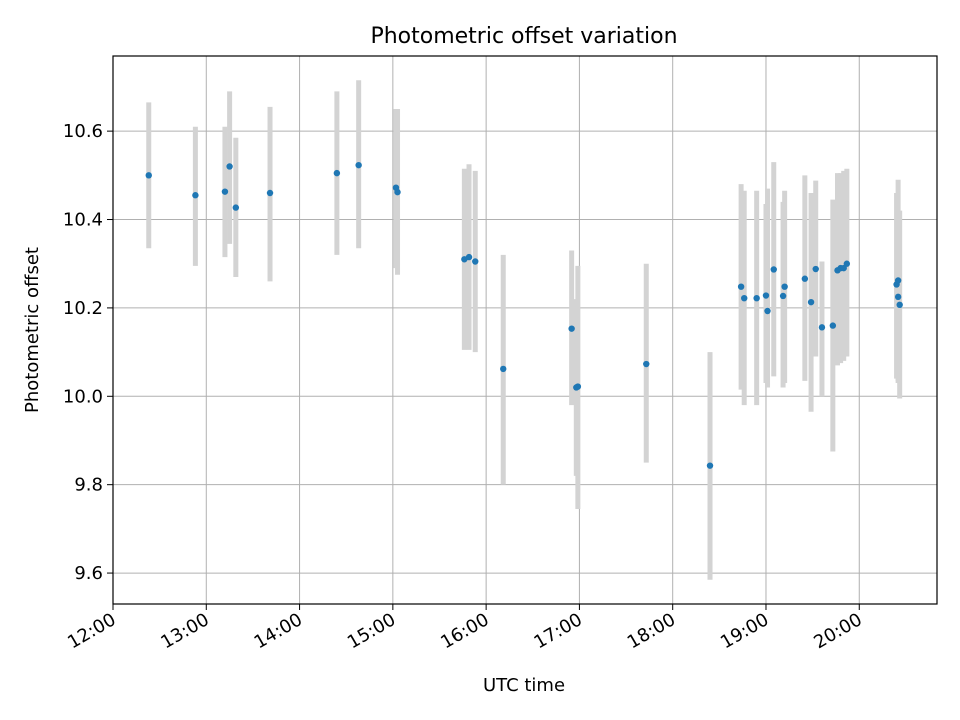 This screenshot has width=960, height=720. I want to click on y-axis-ticks: 9.6 9.8 10.0 10.2 10.4 10.6, so click(88, 352).